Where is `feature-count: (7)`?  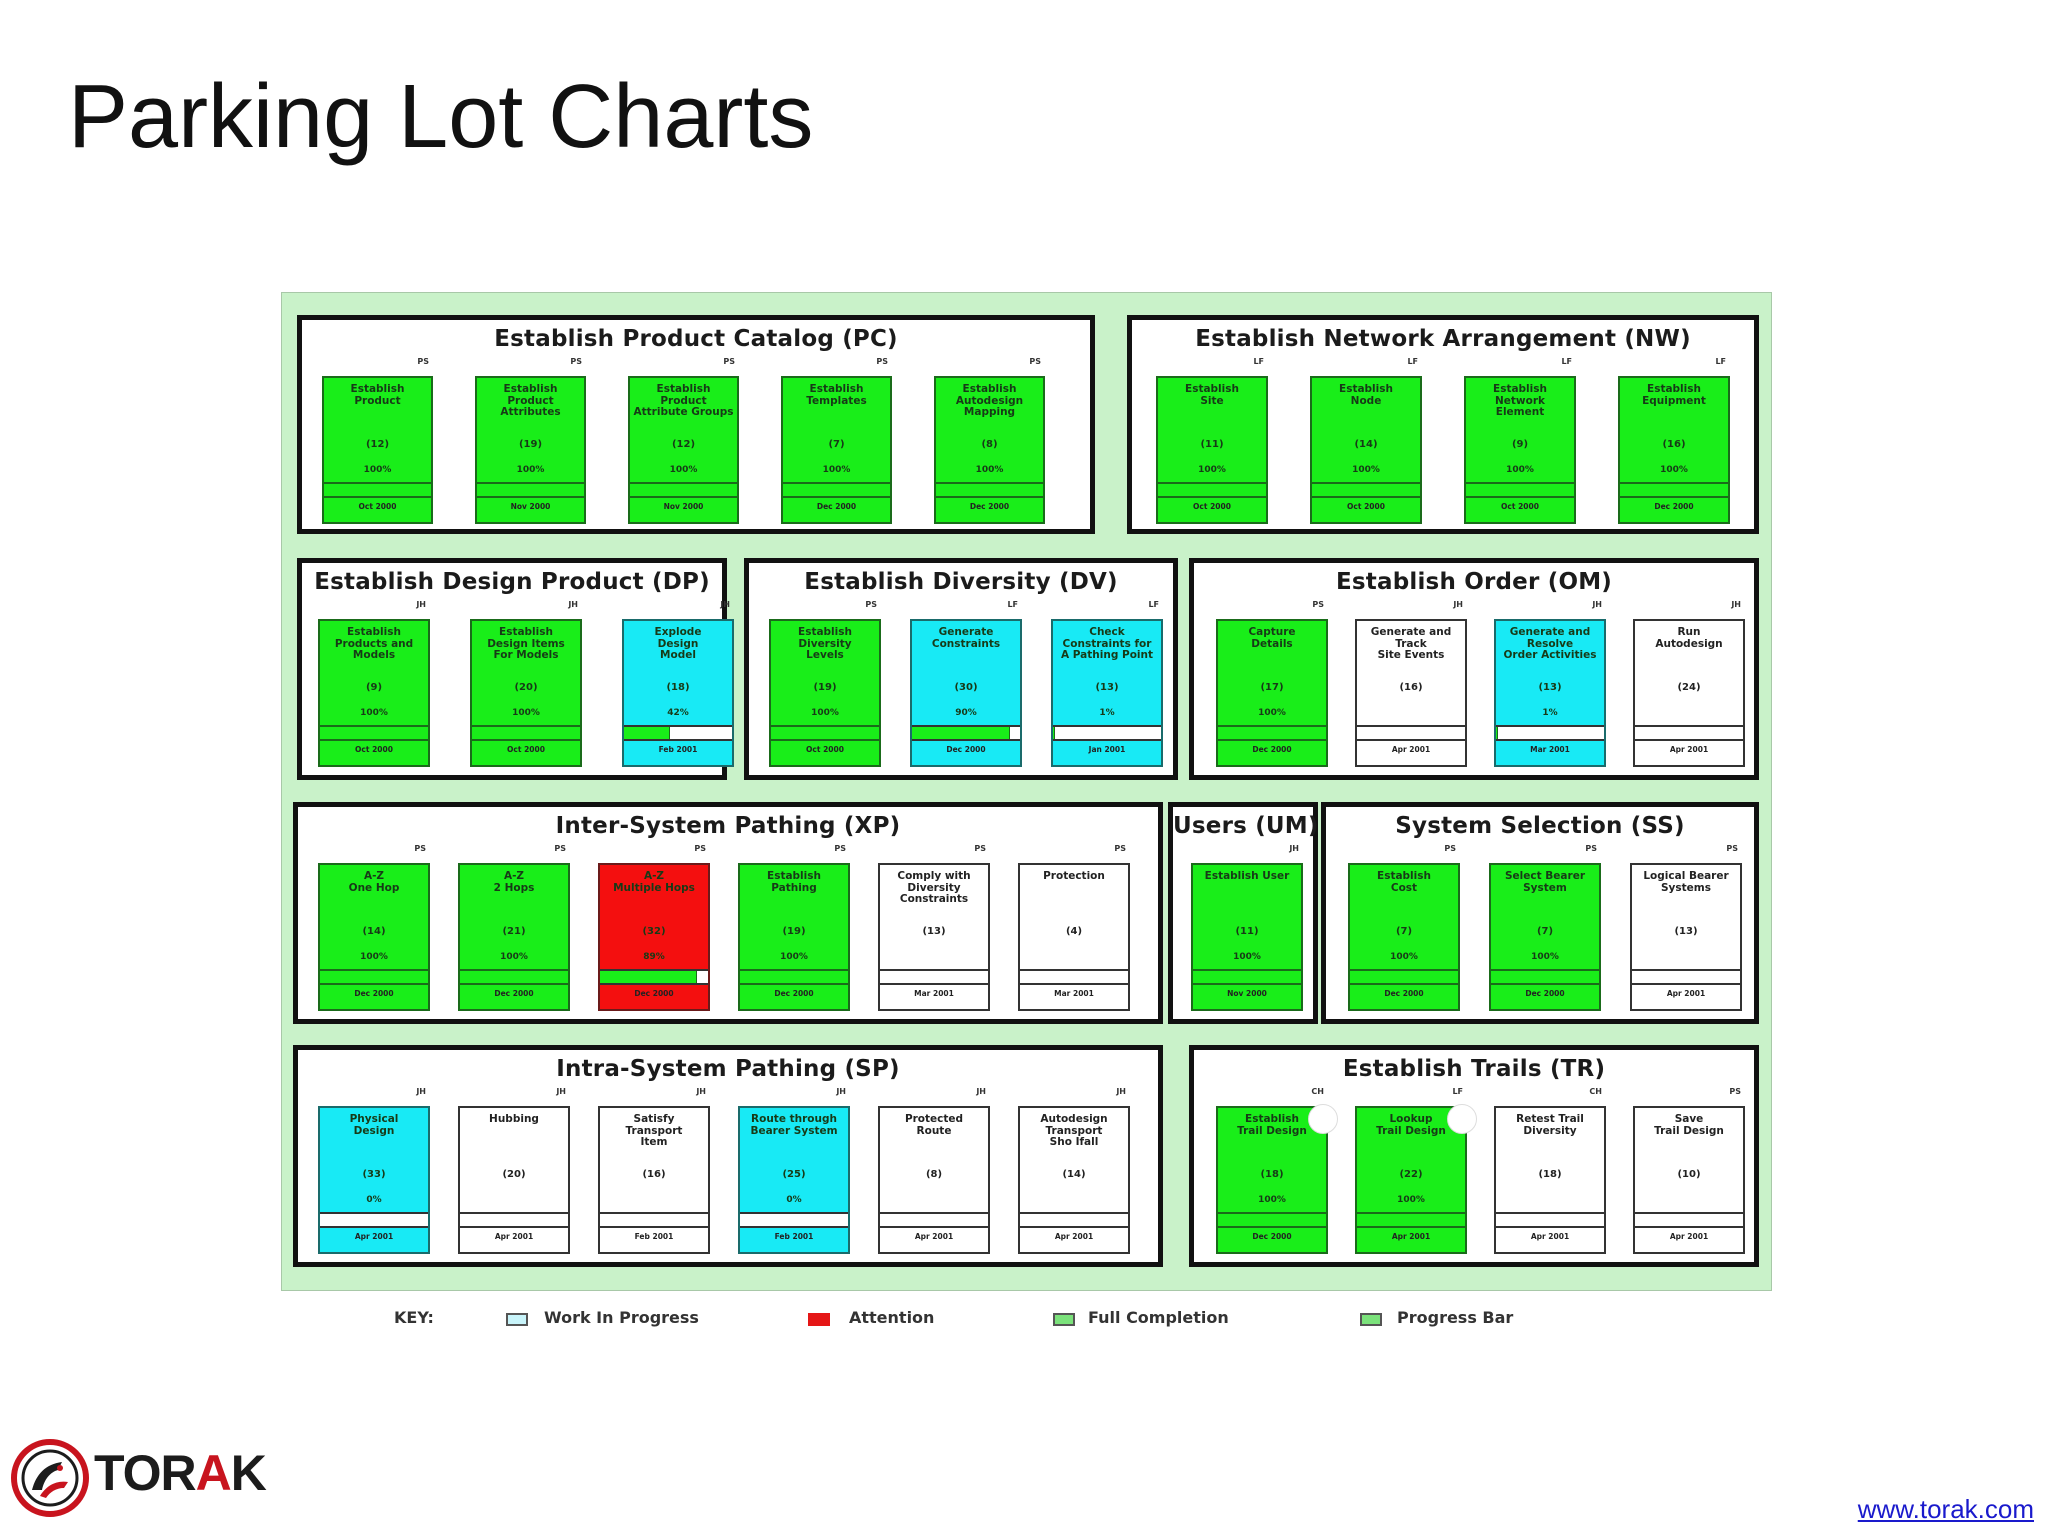 feature-count: (7) is located at coordinates (1404, 931).